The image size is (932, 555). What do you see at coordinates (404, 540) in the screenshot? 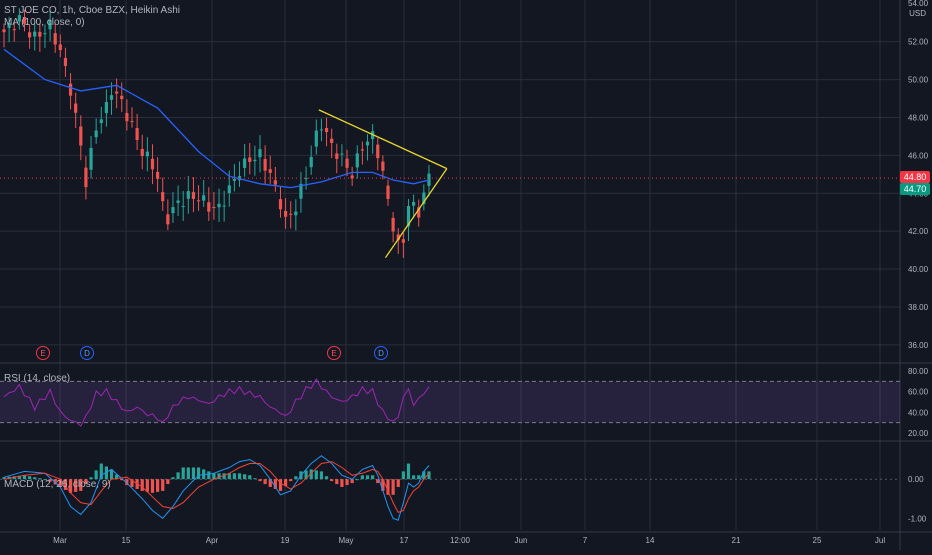
I see `time-axis-label: 17` at bounding box center [404, 540].